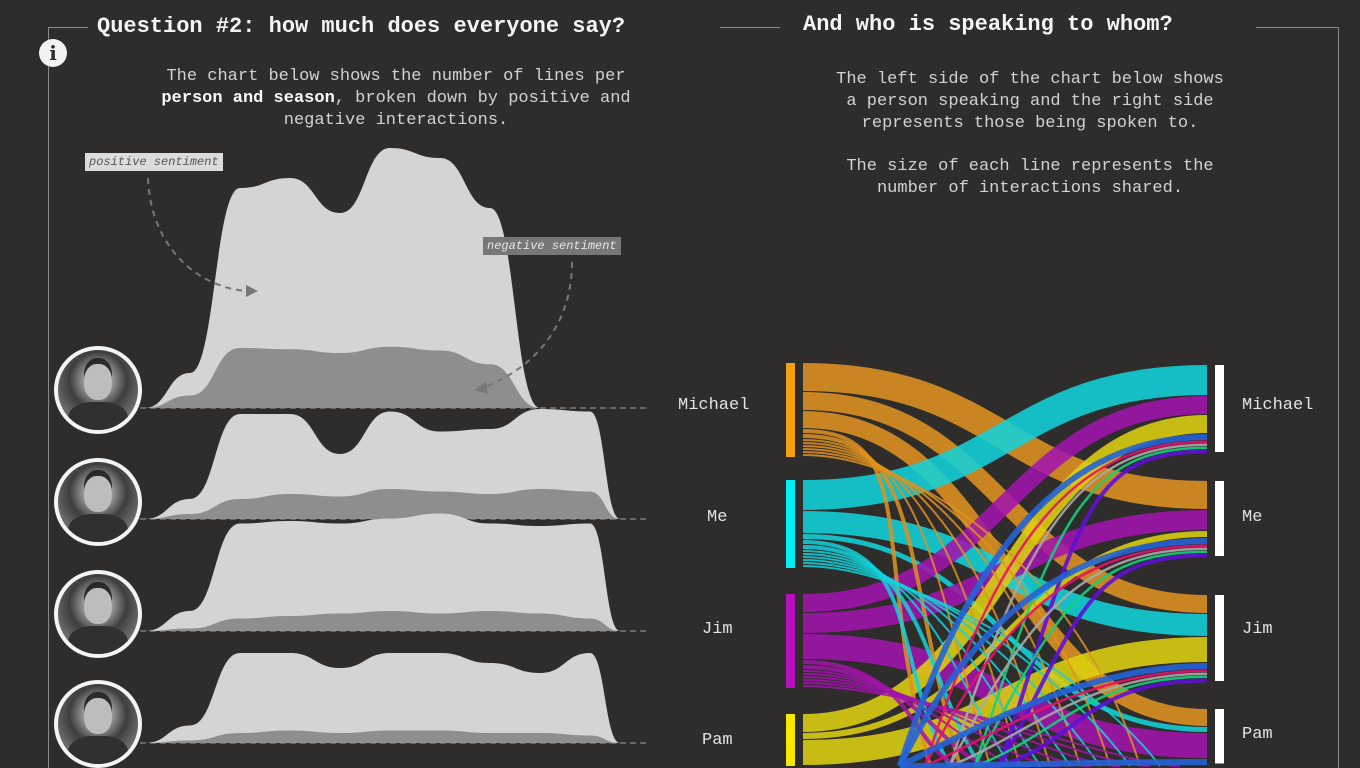 This screenshot has width=1360, height=768. I want to click on left-title: Question #2: how much does everyone say?, so click(361, 26).